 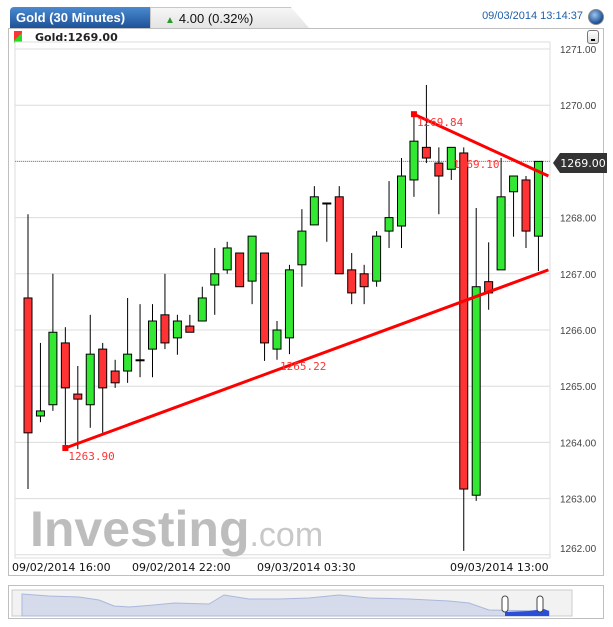 I want to click on navigator-panel, so click(x=306, y=602).